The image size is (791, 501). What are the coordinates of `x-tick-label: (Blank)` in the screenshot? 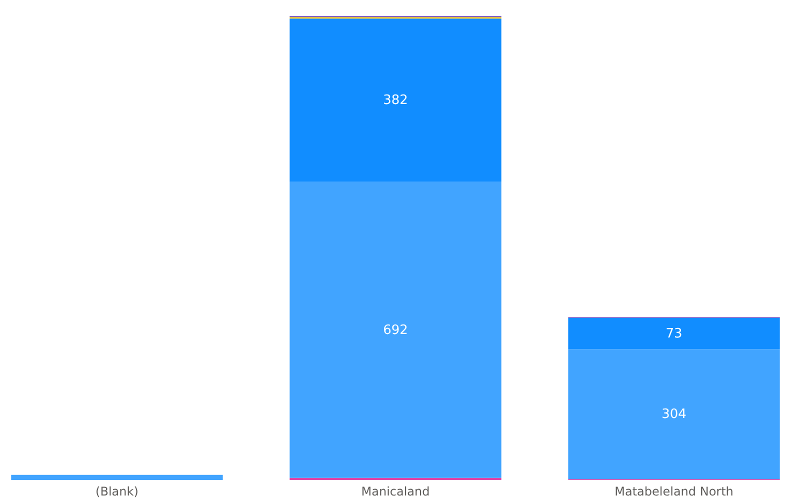 It's located at (117, 491).